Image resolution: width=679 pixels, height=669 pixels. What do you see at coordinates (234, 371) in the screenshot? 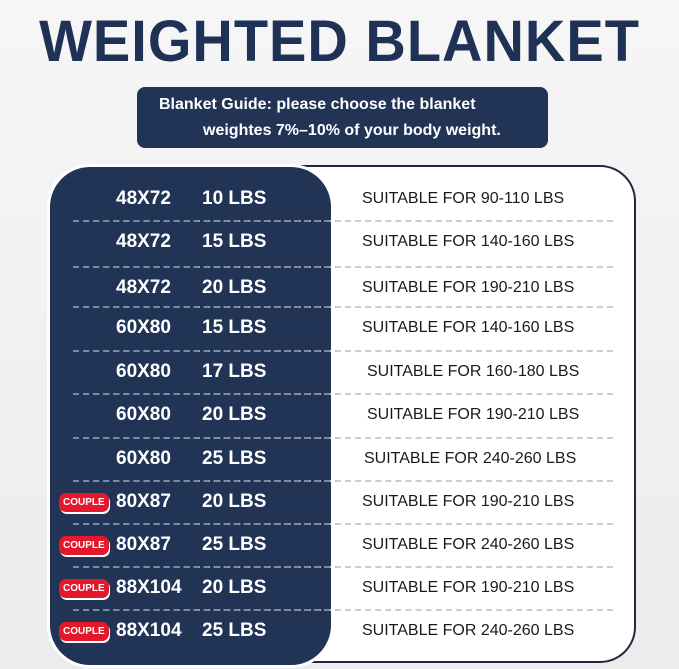
I see `blanket-weight: 17 LBS` at bounding box center [234, 371].